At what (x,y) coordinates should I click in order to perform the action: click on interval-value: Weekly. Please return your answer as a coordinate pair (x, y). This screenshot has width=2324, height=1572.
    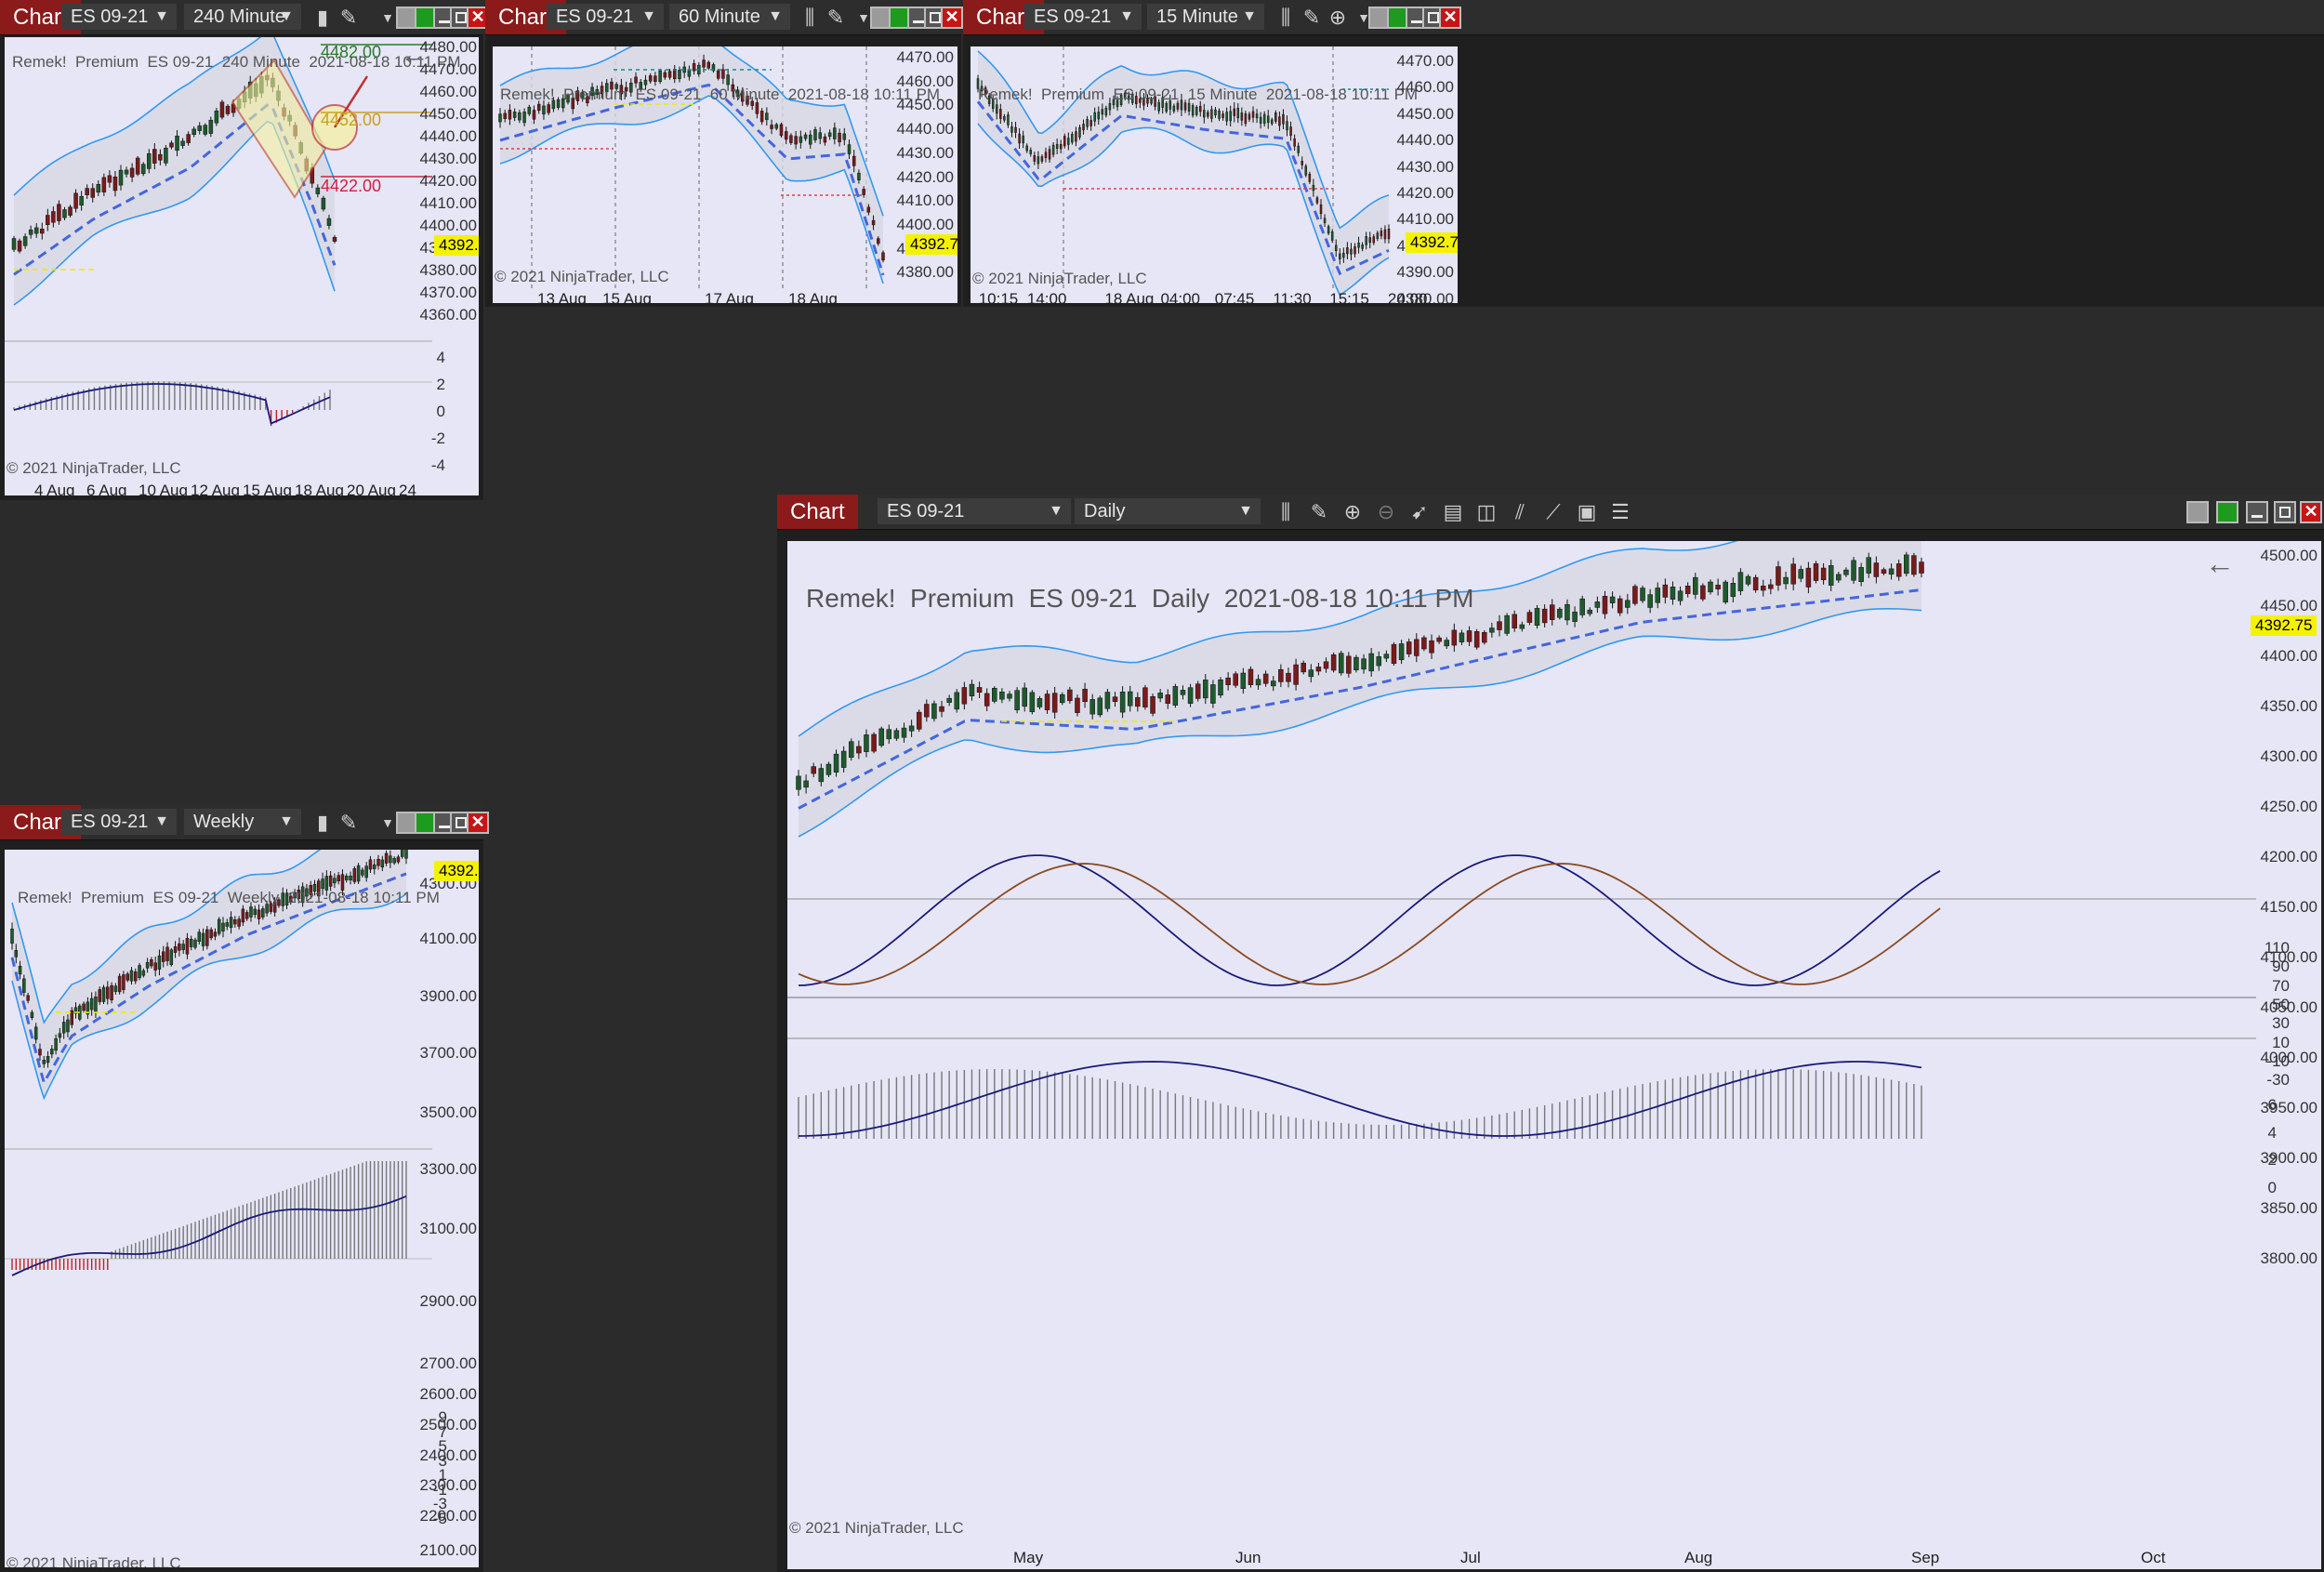
    Looking at the image, I should click on (224, 822).